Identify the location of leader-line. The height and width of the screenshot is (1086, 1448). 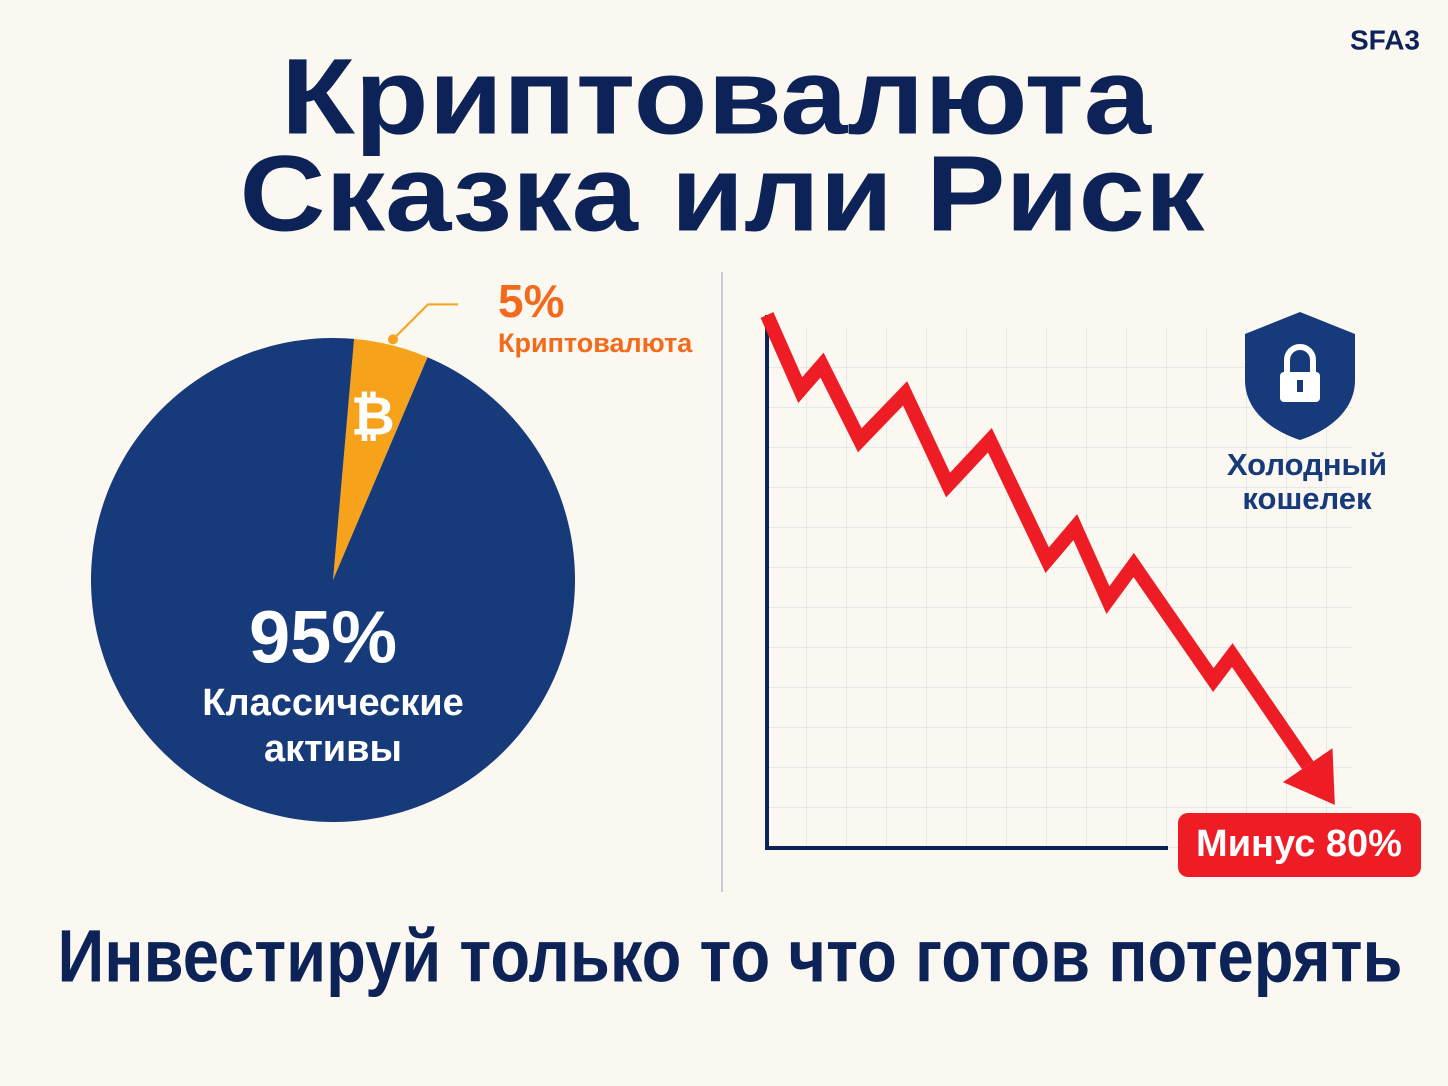
(425, 322).